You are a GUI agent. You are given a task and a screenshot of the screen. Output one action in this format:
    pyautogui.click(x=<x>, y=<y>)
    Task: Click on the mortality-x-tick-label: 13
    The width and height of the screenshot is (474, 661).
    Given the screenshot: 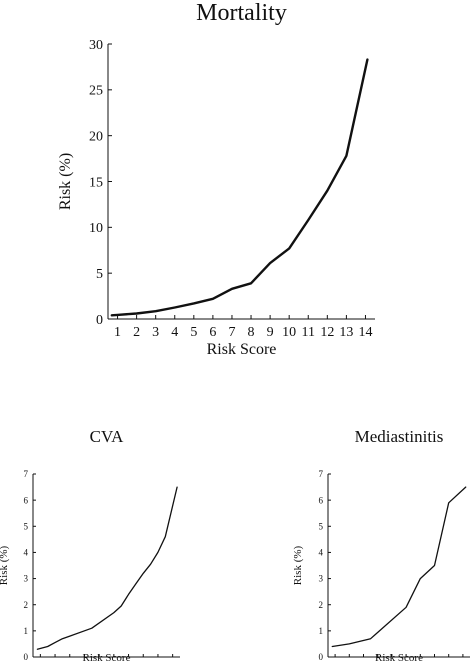 What is the action you would take?
    pyautogui.click(x=346, y=332)
    